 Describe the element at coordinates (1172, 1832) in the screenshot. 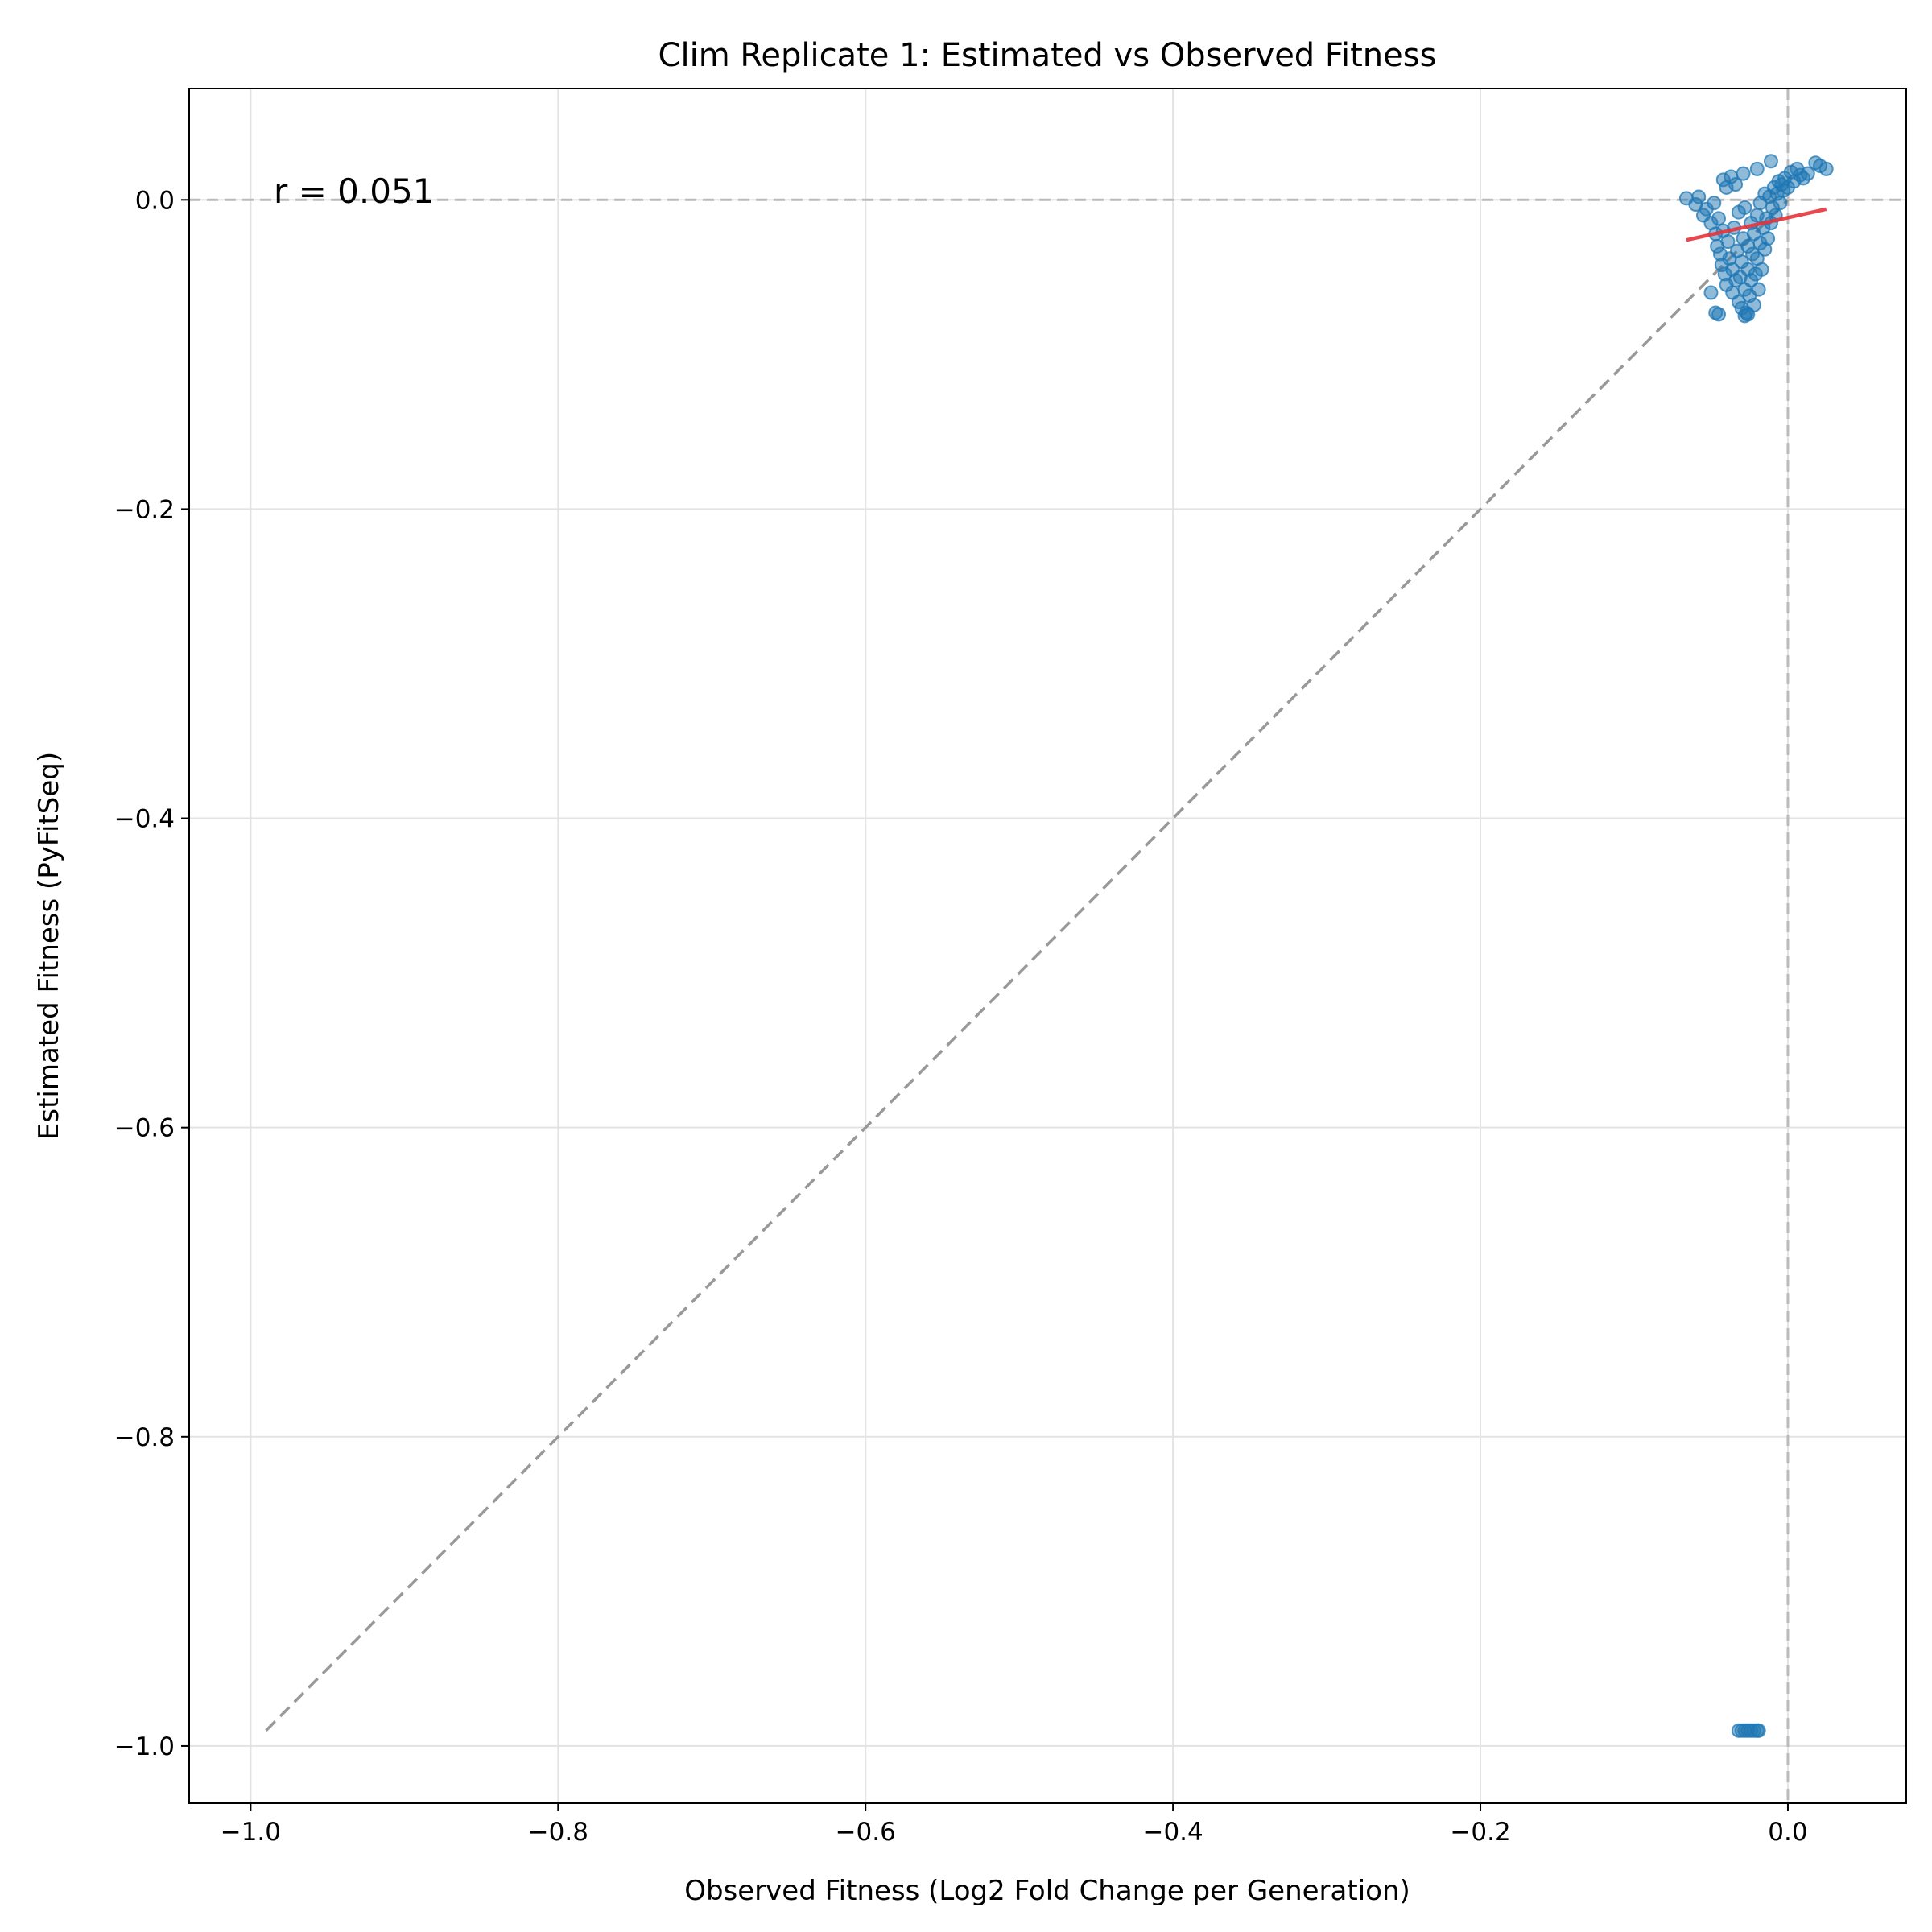

I see `x-tick-label: −0.4` at that location.